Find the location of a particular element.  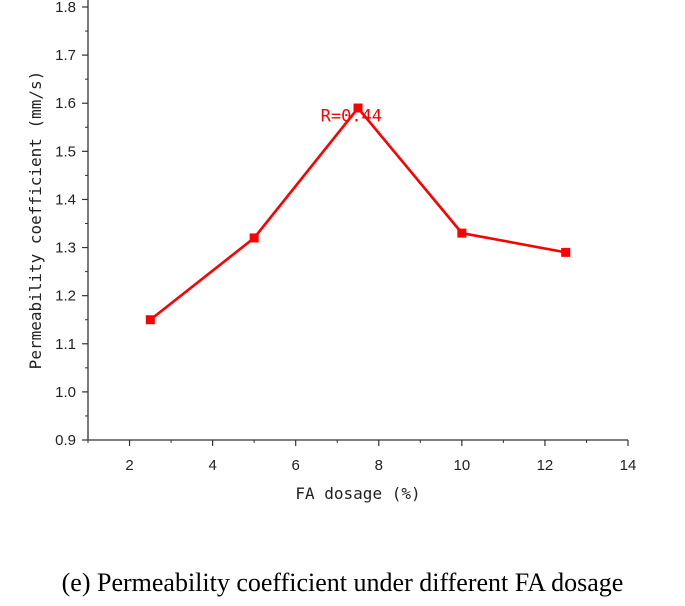

y-tick-label: 1.5 is located at coordinates (65, 151).